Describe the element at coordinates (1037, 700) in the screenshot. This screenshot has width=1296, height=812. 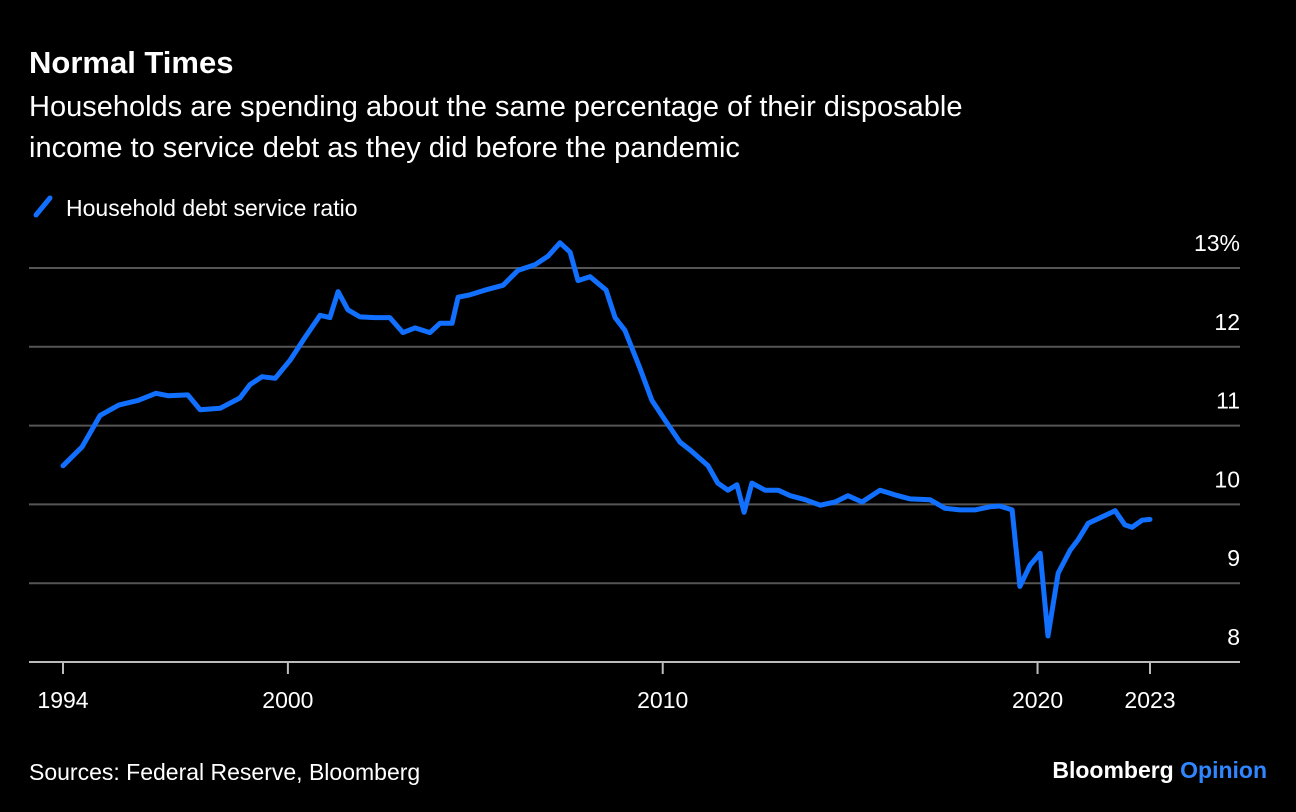
I see `x-tick-label: 2020` at that location.